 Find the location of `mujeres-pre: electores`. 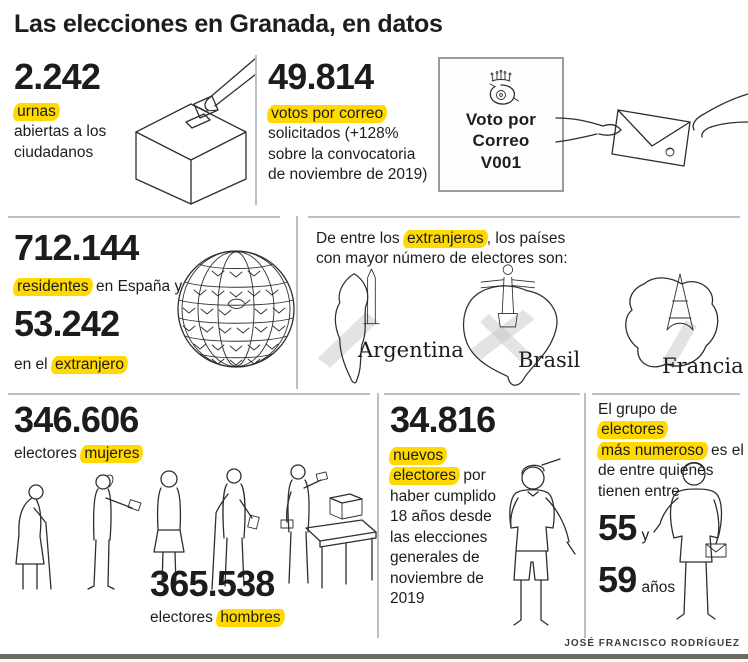

mujeres-pre: electores is located at coordinates (48, 453).